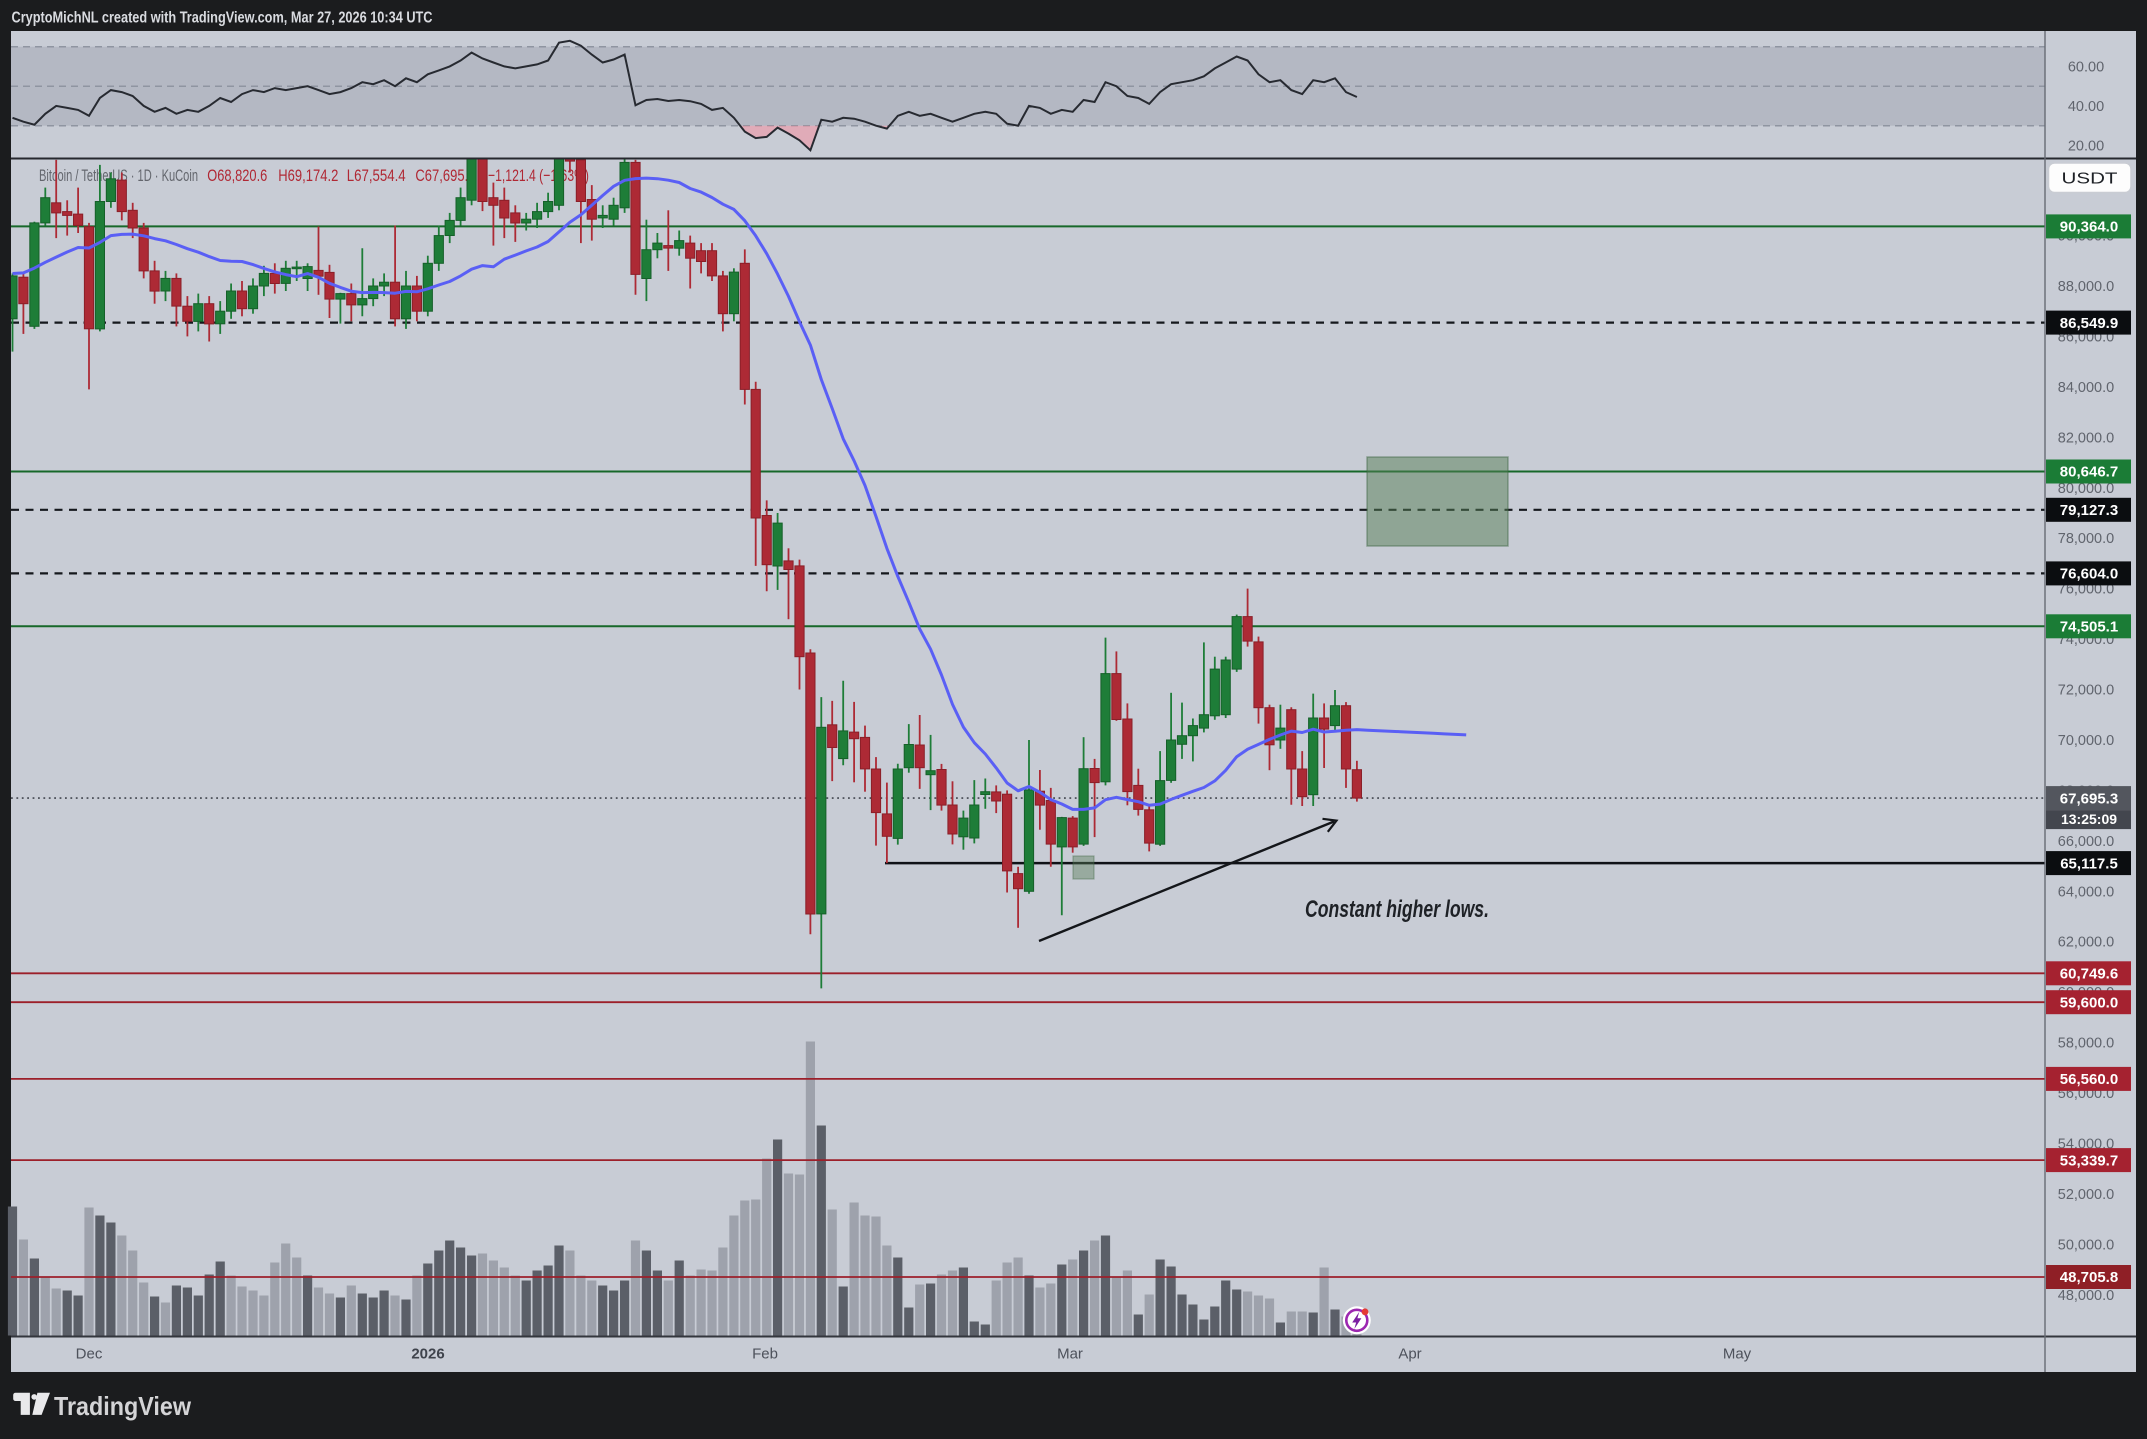 The height and width of the screenshot is (1439, 2147). I want to click on svg-text: Constant higher lows., so click(1397, 909).